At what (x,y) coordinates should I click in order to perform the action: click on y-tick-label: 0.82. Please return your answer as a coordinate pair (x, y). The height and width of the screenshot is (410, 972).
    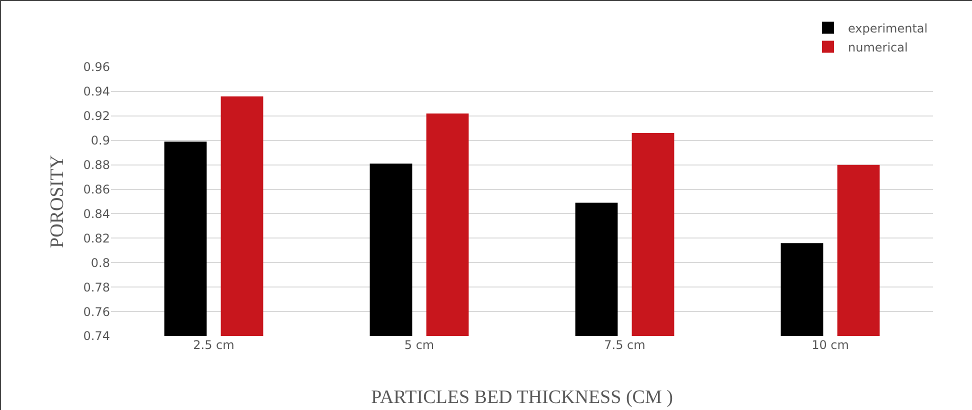
    Looking at the image, I should click on (96, 238).